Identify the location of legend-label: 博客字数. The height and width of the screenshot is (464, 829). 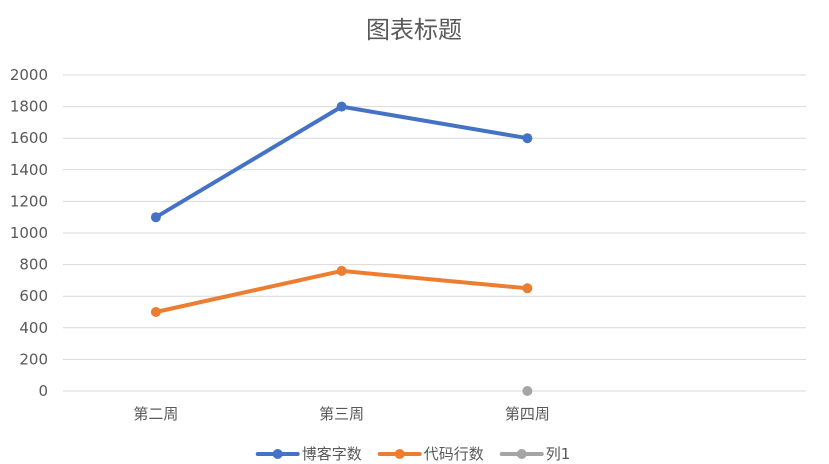
(332, 454).